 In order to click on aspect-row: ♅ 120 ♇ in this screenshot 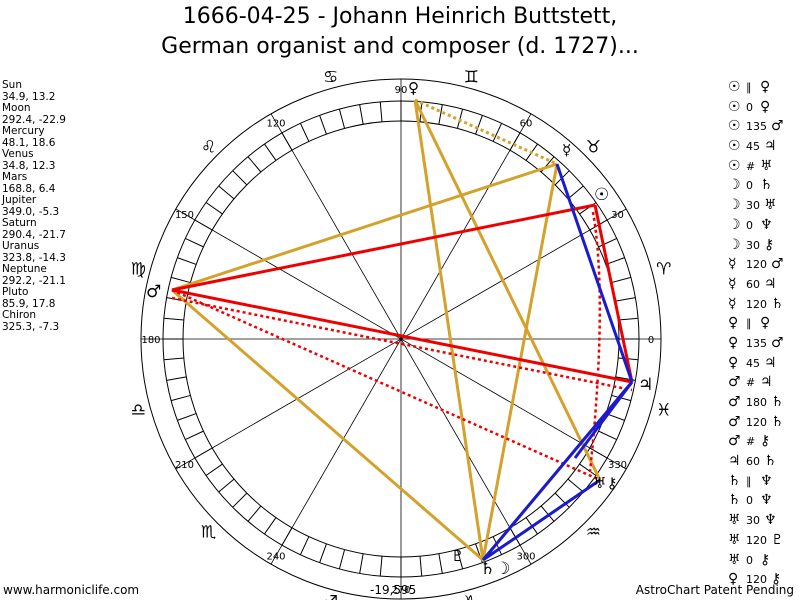, I will do `click(756, 541)`.